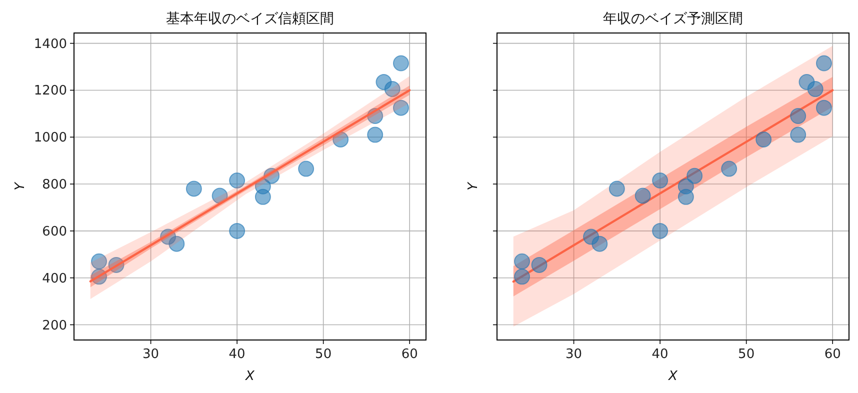 This screenshot has height=393, width=858. What do you see at coordinates (54, 185) in the screenshot?
I see `y-tick-label: 800` at bounding box center [54, 185].